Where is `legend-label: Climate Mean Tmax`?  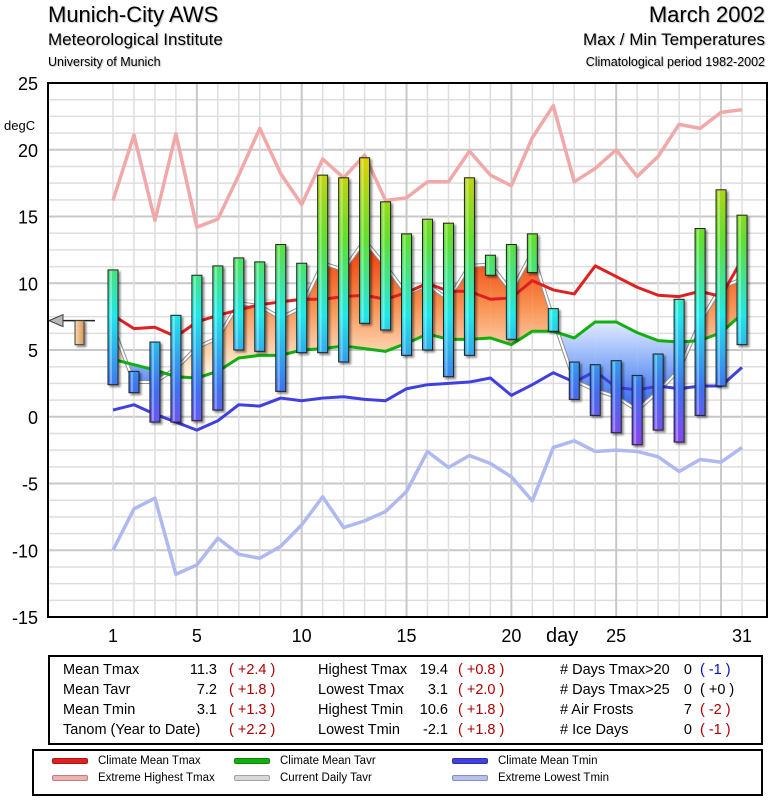 legend-label: Climate Mean Tmax is located at coordinates (149, 761).